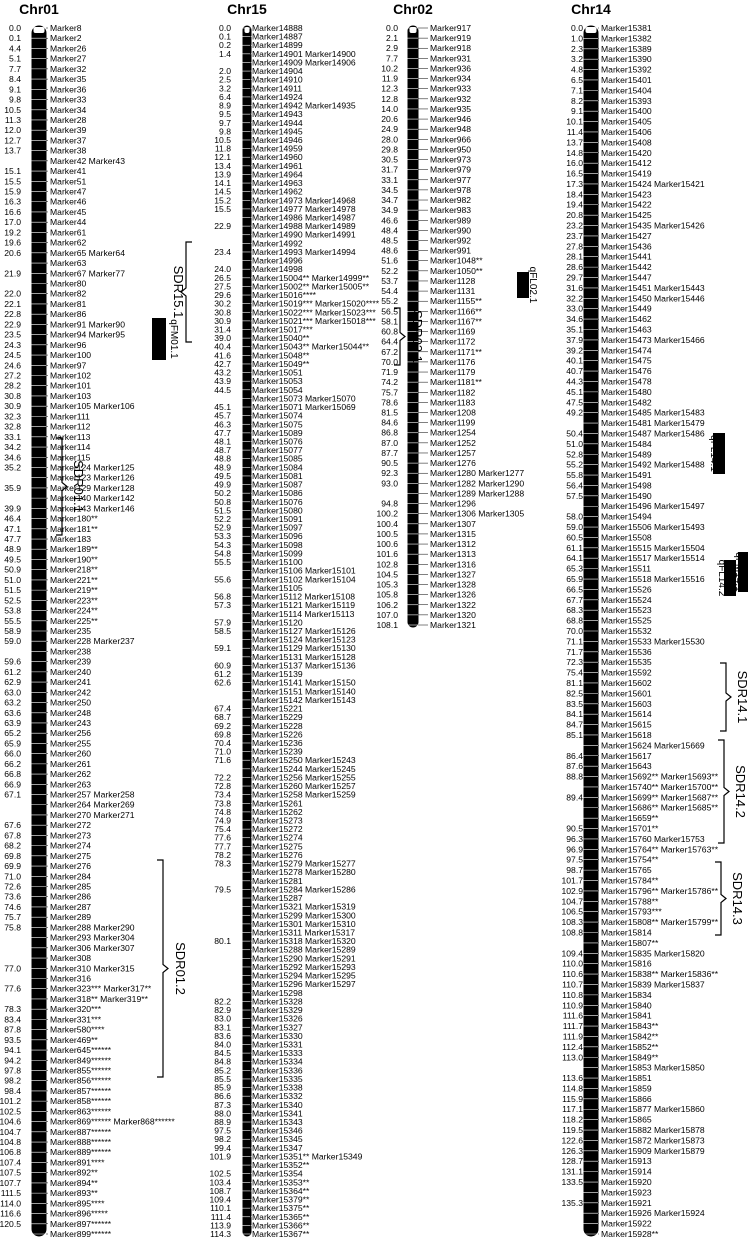 This screenshot has height=1246, width=755. I want to click on marker-position: 60.5, so click(574, 537).